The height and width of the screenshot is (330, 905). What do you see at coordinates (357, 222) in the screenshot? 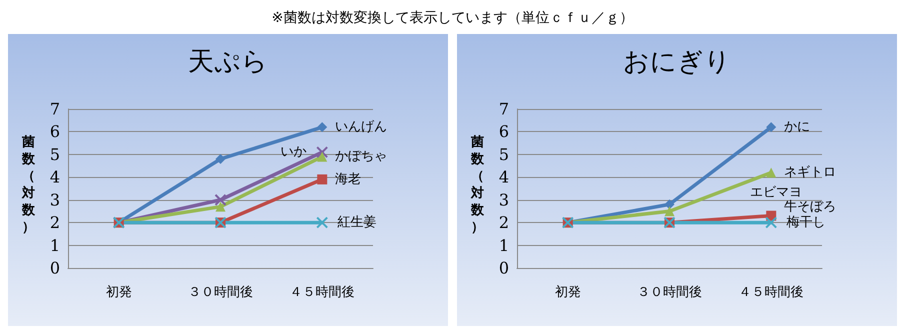
I see `series-label: 紅生姜` at bounding box center [357, 222].